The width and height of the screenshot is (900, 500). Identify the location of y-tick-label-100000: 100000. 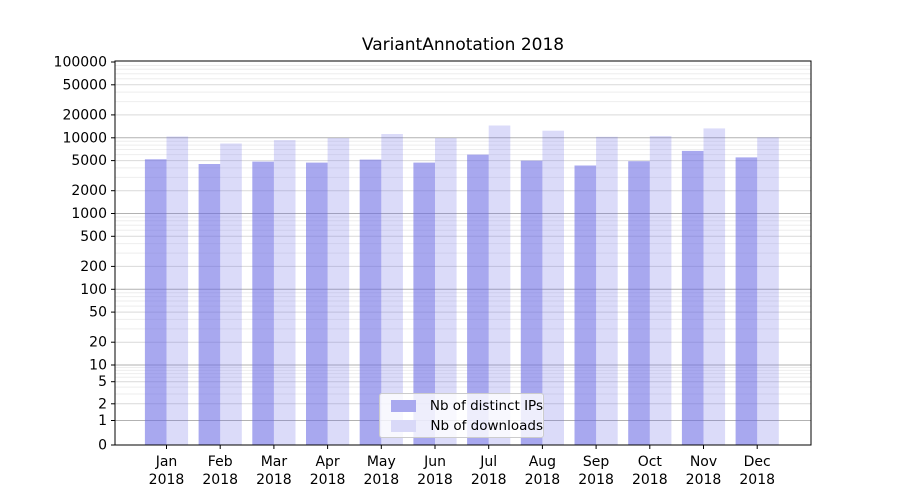
(80, 63).